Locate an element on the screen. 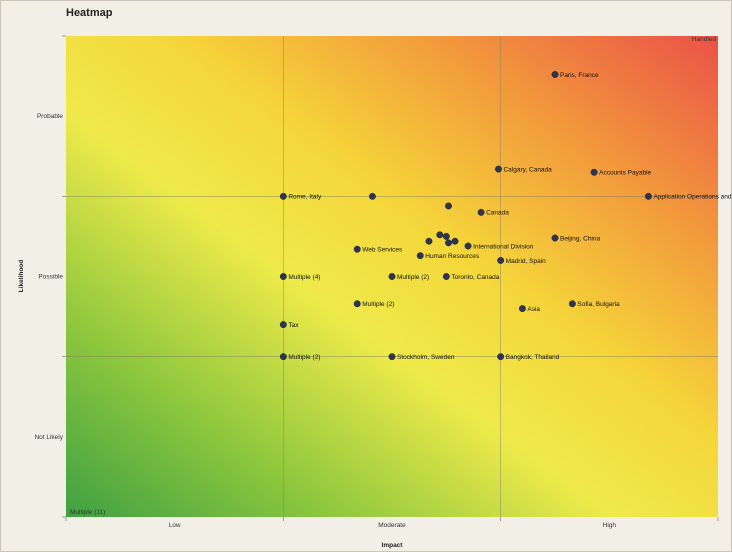 The height and width of the screenshot is (552, 732). data-point-label: Madrid, Spain is located at coordinates (526, 261).